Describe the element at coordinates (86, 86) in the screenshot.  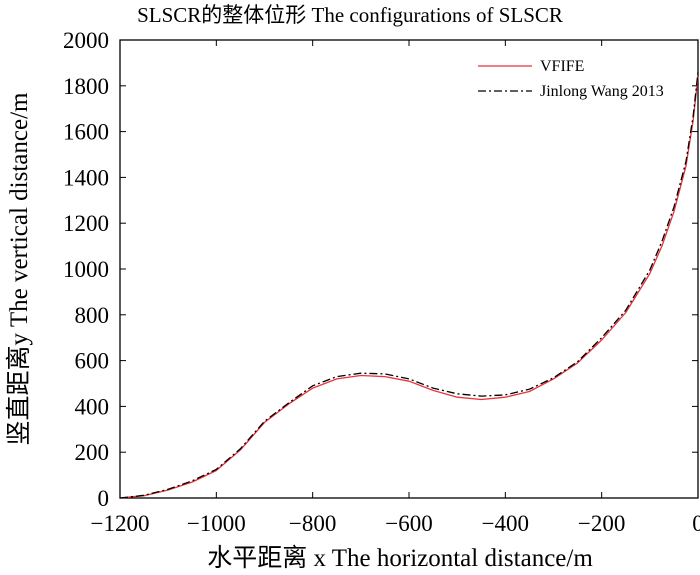
I see `y-tick-label: 1800` at that location.